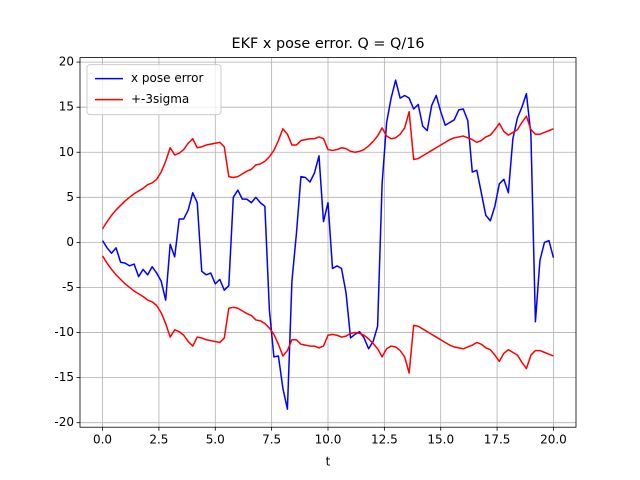  Describe the element at coordinates (102, 440) in the screenshot. I see `x-tick-label: 0.0` at that location.